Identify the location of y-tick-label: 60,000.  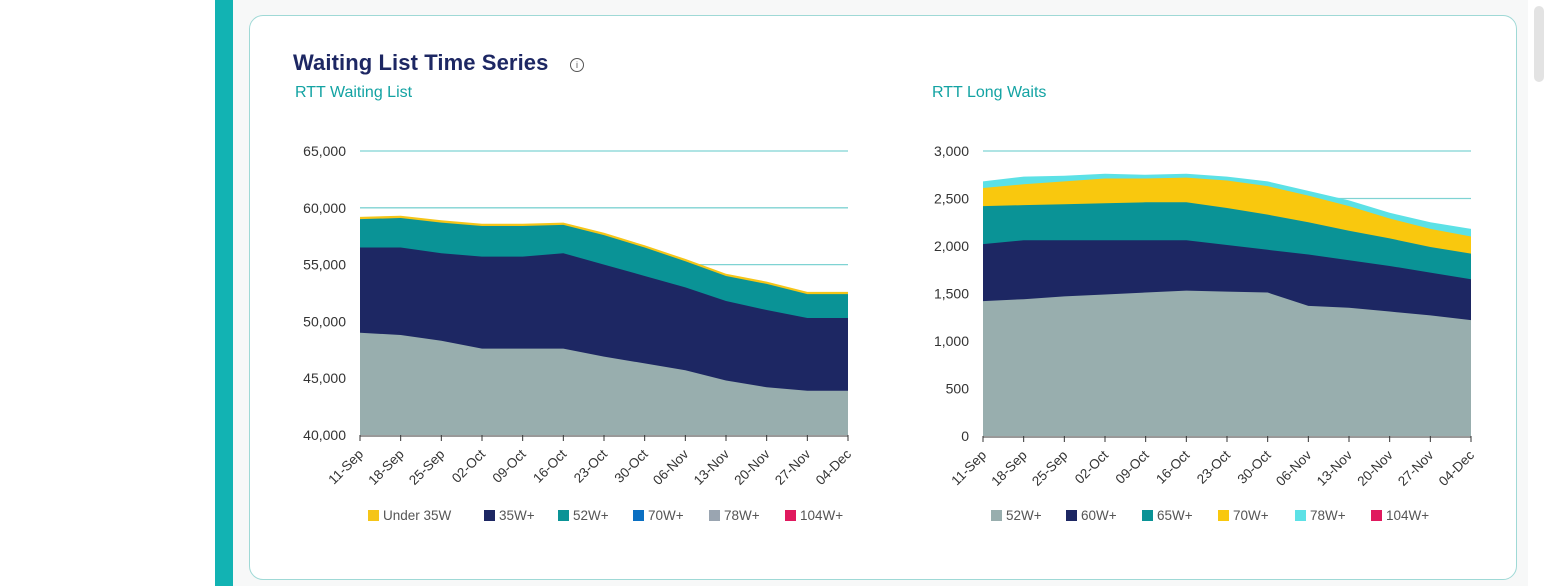
(324, 208).